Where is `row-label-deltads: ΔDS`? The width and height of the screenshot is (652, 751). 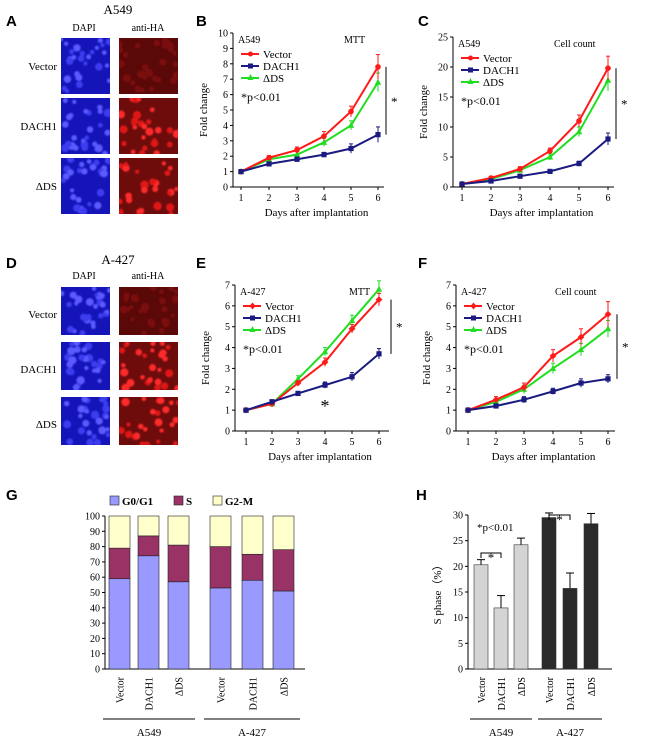
row-label-deltads: ΔDS is located at coordinates (46, 425).